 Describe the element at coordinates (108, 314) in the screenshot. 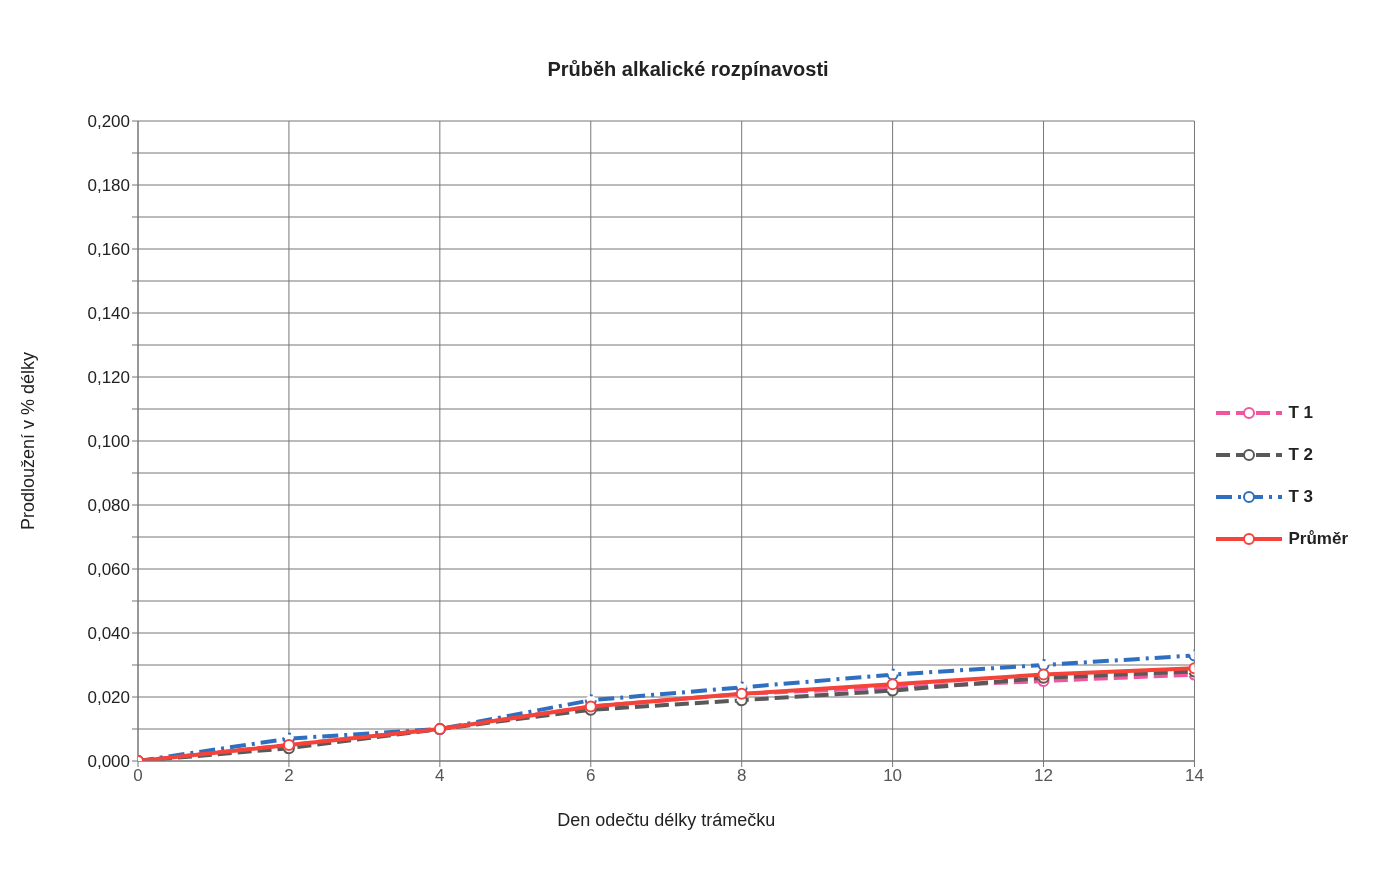

I see `y-tick-label: 0,140` at that location.